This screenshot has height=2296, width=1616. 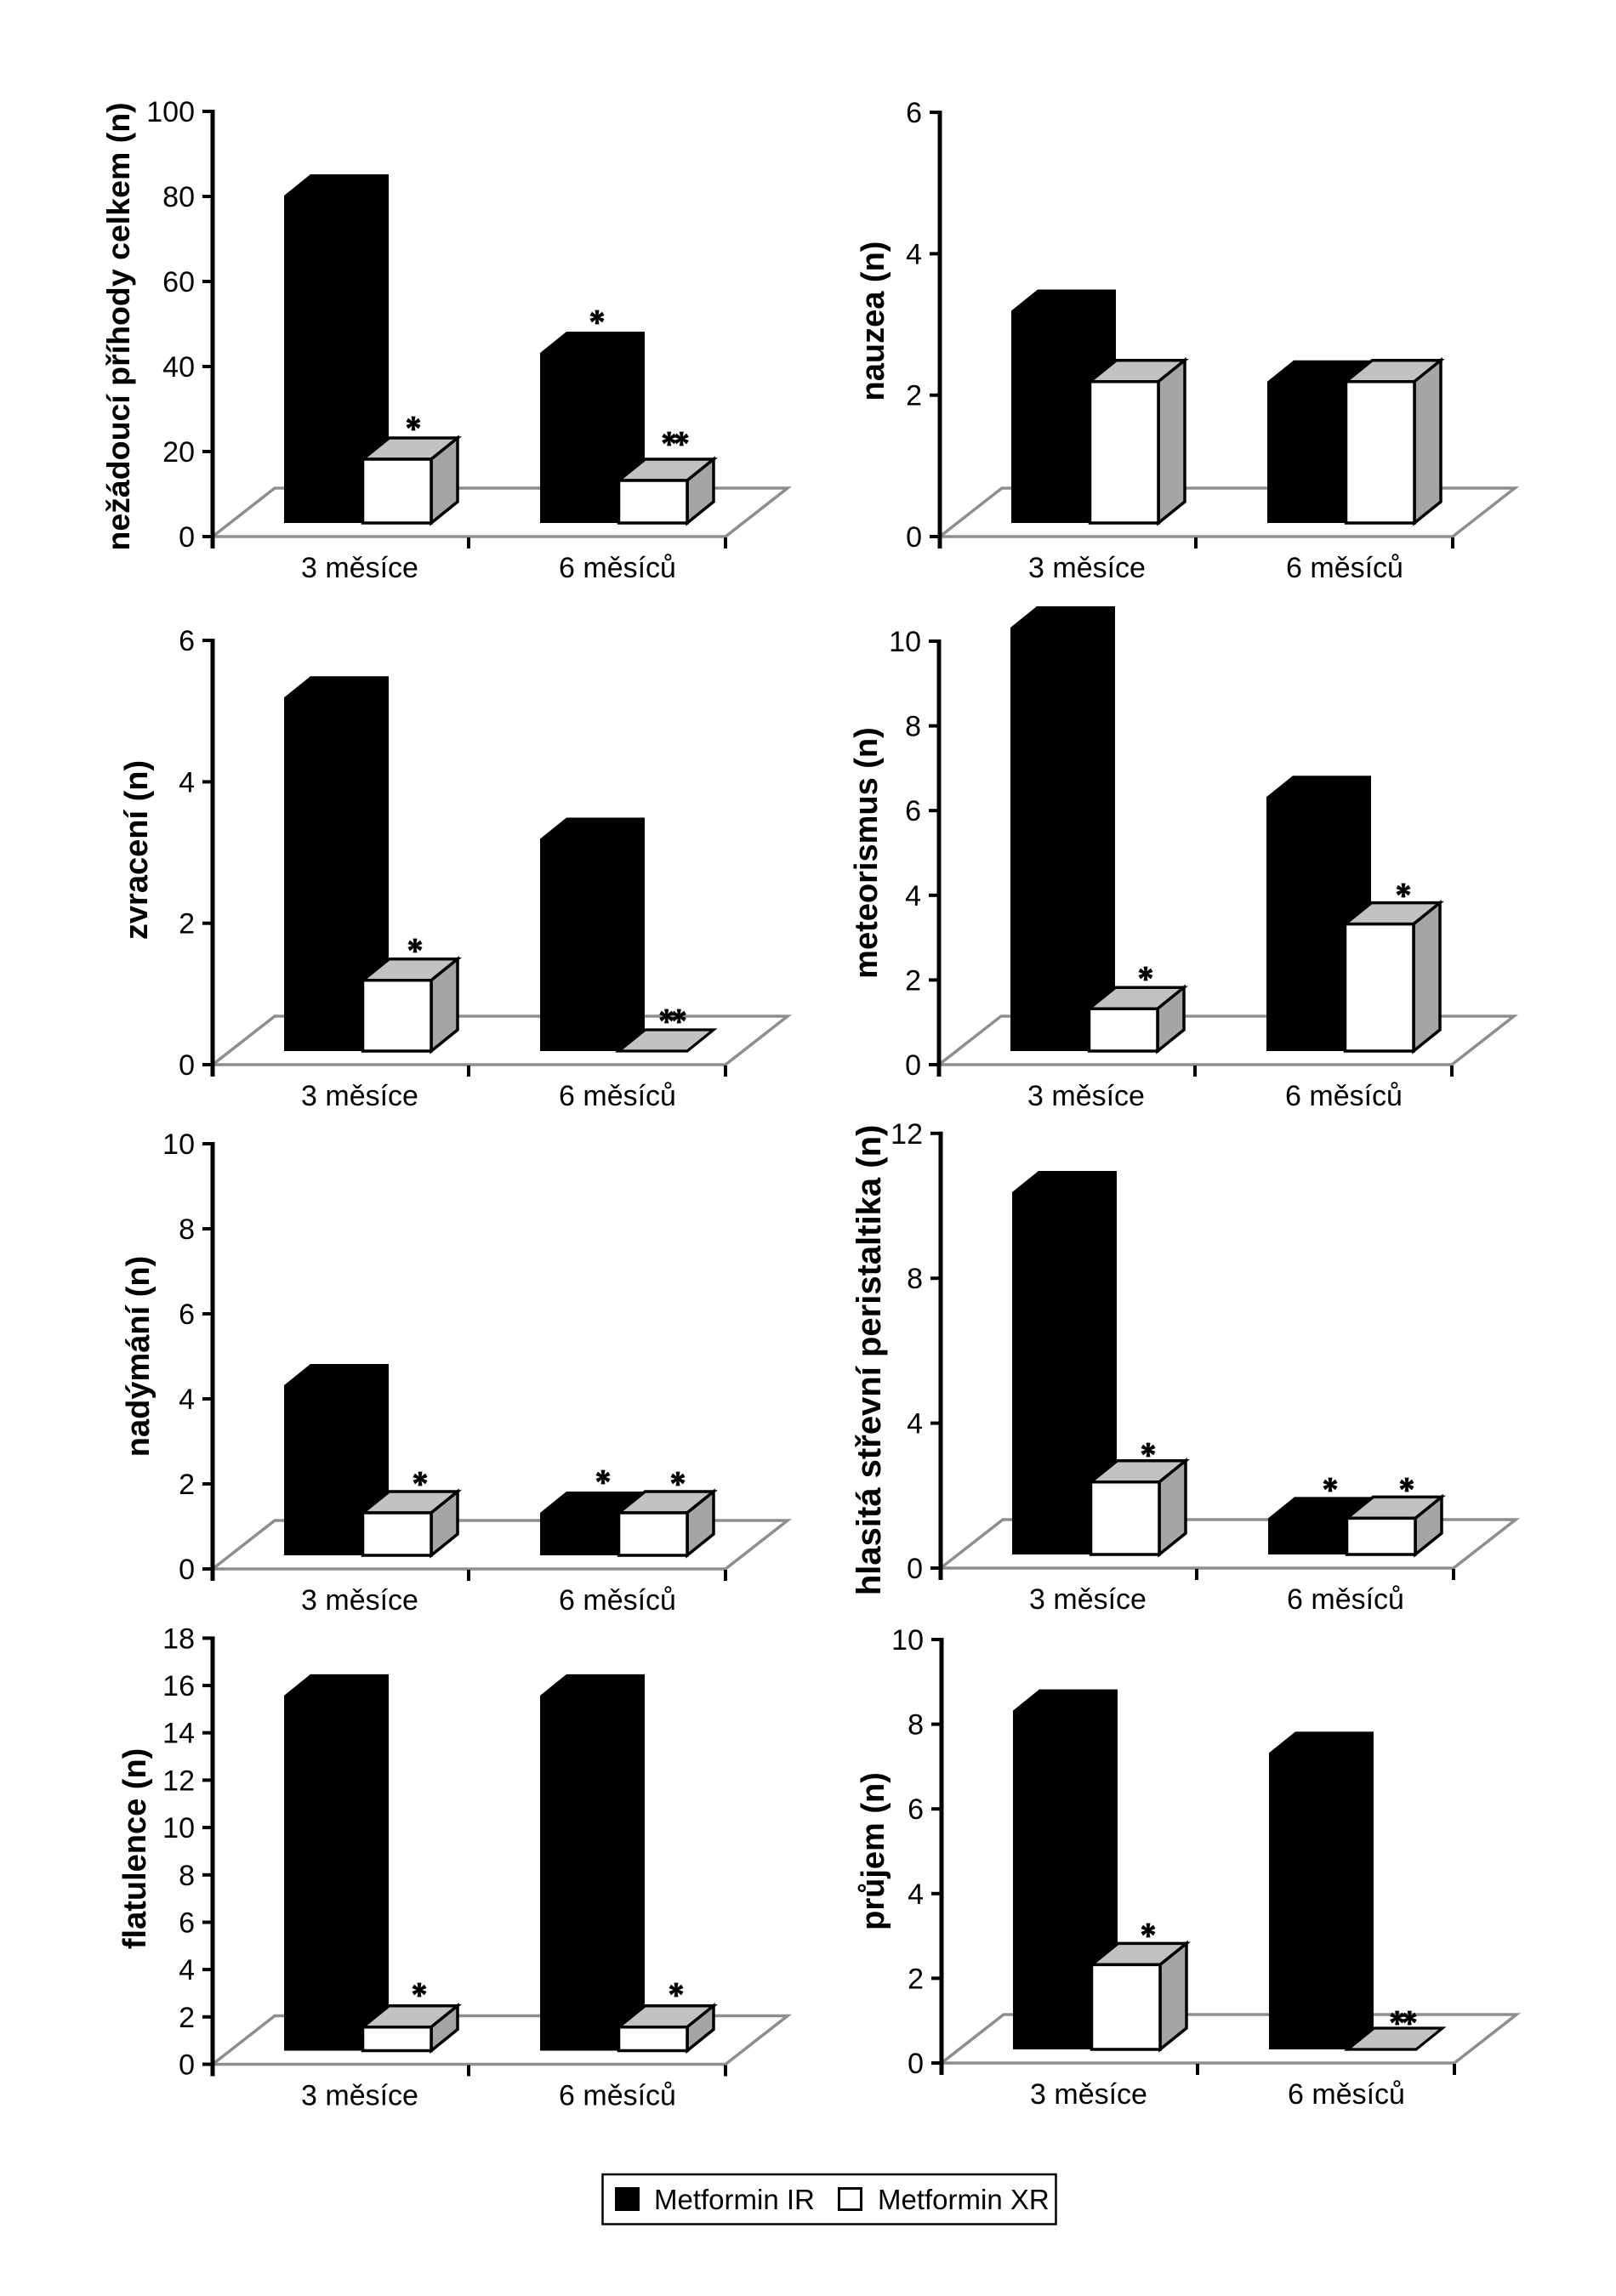 I want to click on svg-text: 20, so click(x=178, y=452).